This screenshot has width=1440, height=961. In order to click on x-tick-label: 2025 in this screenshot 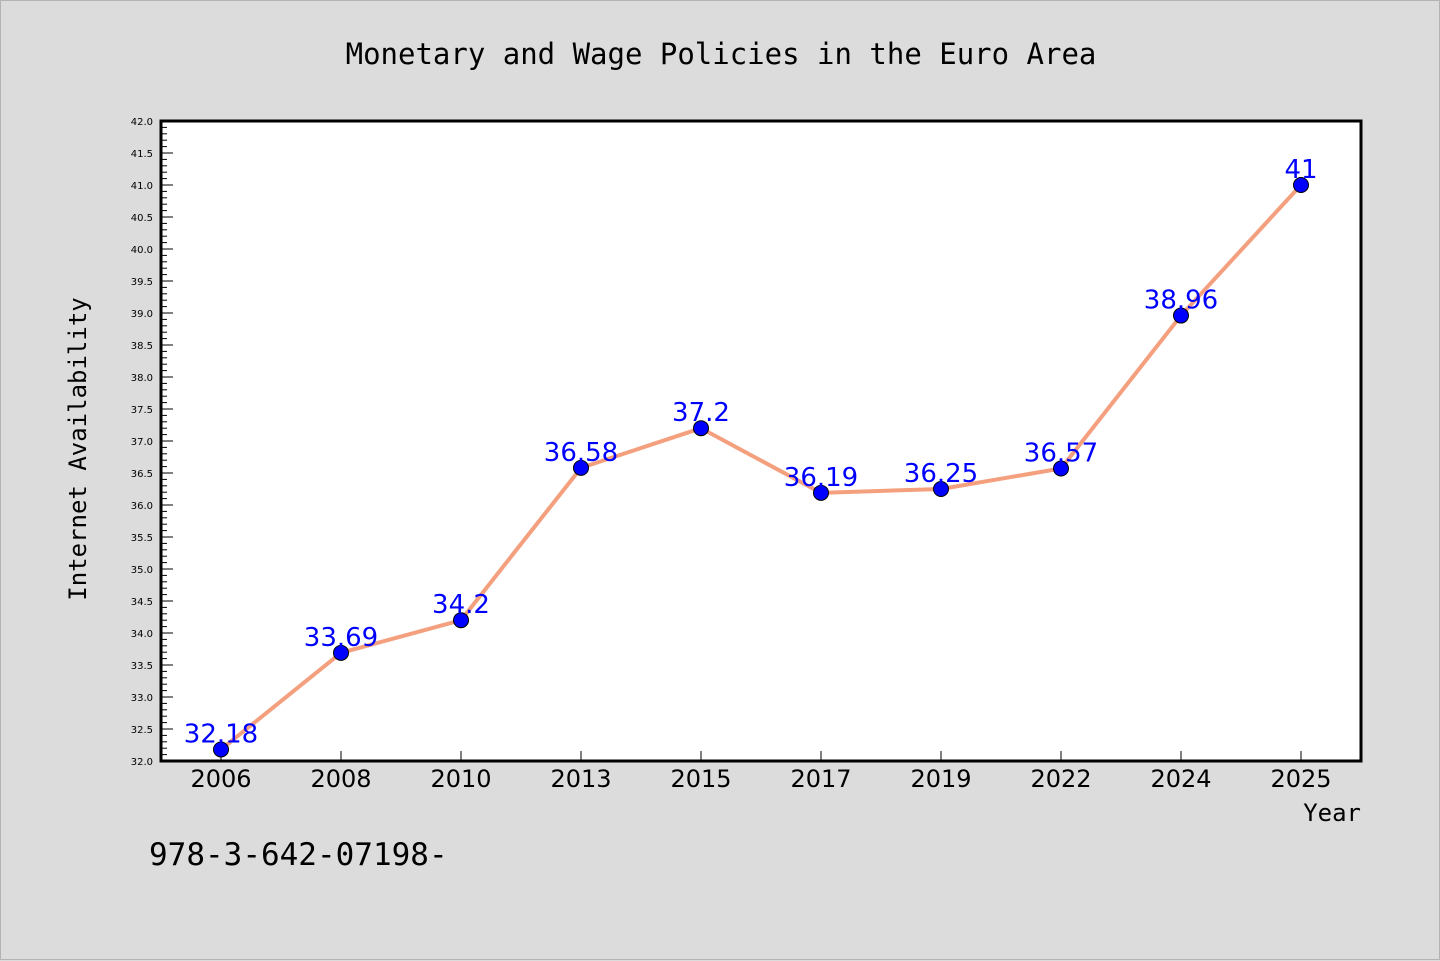, I will do `click(1300, 779)`.